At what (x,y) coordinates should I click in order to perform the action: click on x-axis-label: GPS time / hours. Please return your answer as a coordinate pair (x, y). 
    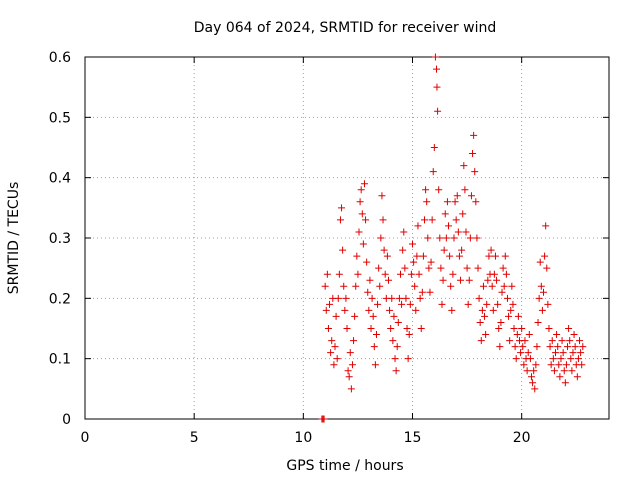
    Looking at the image, I should click on (344, 466).